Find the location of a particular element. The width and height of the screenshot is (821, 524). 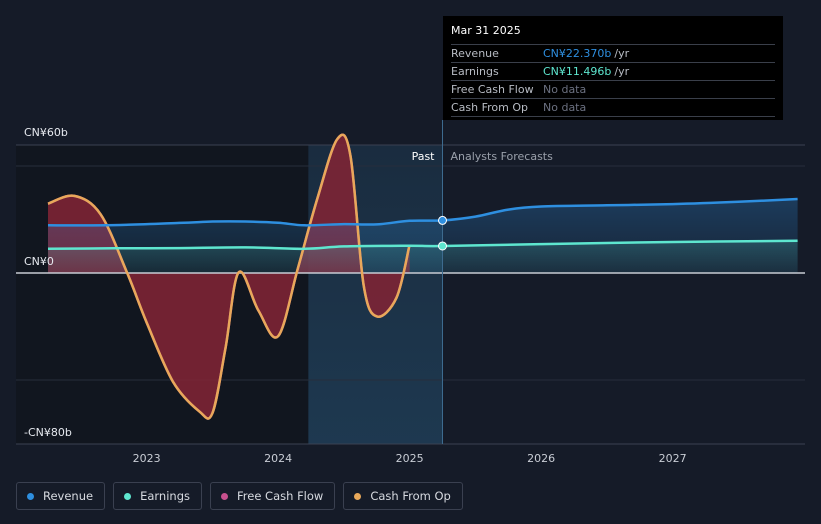

x-tick-label: 2025 is located at coordinates (410, 458).